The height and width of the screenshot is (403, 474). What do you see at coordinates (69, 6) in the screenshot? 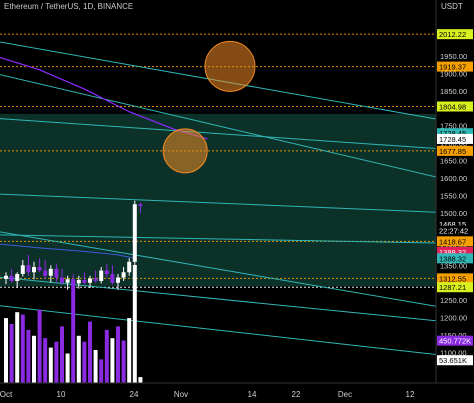
I see `symbol-title: Ethereum / TetherUS, 1D, BINANCE` at bounding box center [69, 6].